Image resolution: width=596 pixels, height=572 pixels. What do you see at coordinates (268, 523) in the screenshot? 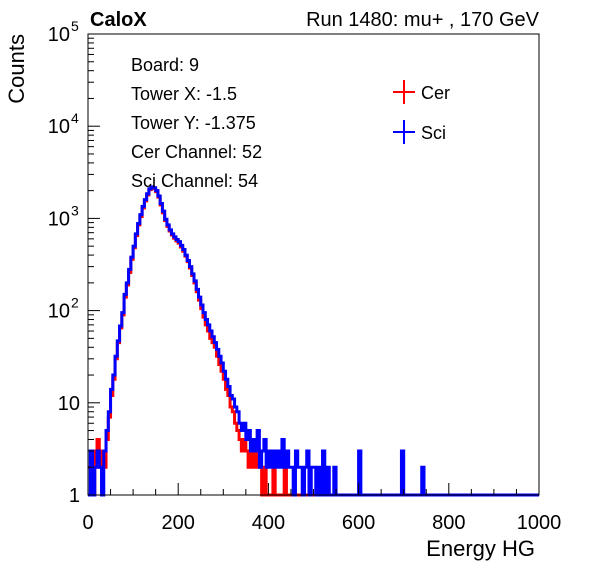
I see `x-tick-label: 400` at bounding box center [268, 523].